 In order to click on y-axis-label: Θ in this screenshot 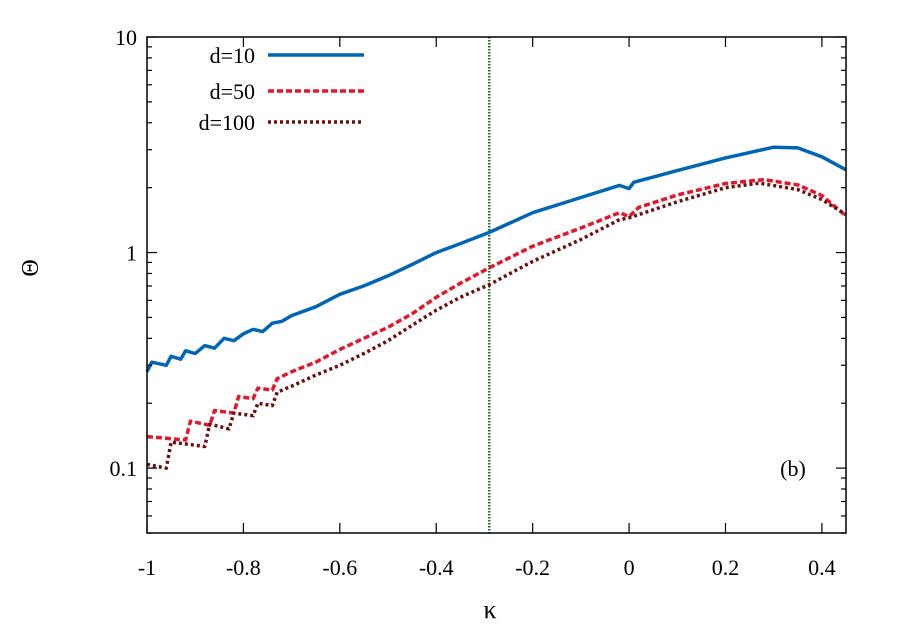, I will do `click(31, 267)`.